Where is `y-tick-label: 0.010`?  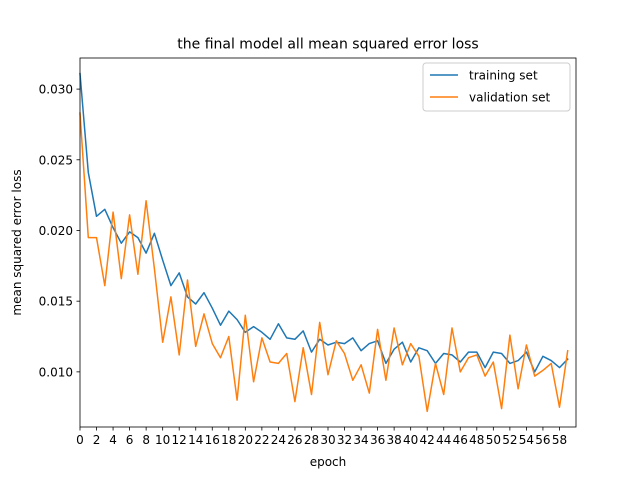 y-tick-label: 0.010 is located at coordinates (56, 372).